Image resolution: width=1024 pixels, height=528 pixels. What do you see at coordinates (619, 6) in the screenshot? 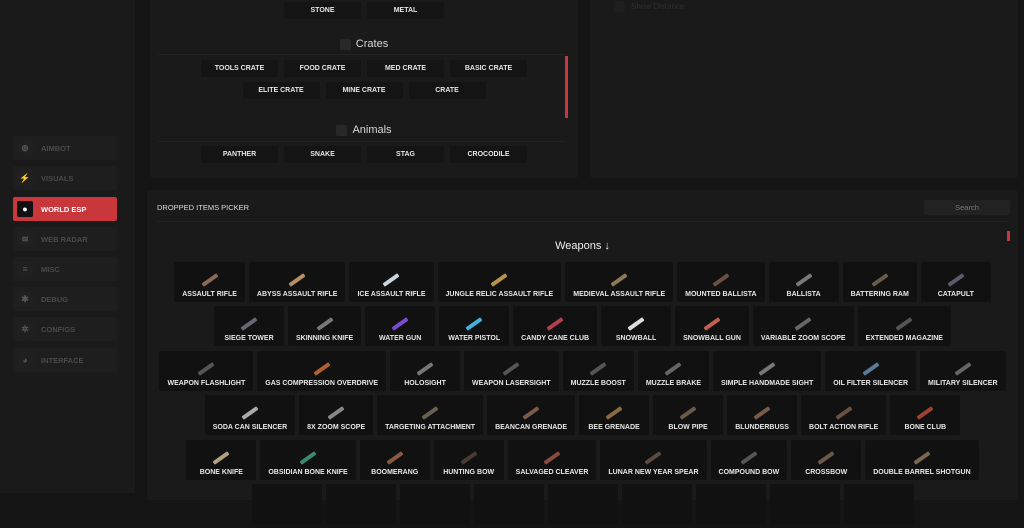
I see `show-distance-checkbox` at bounding box center [619, 6].